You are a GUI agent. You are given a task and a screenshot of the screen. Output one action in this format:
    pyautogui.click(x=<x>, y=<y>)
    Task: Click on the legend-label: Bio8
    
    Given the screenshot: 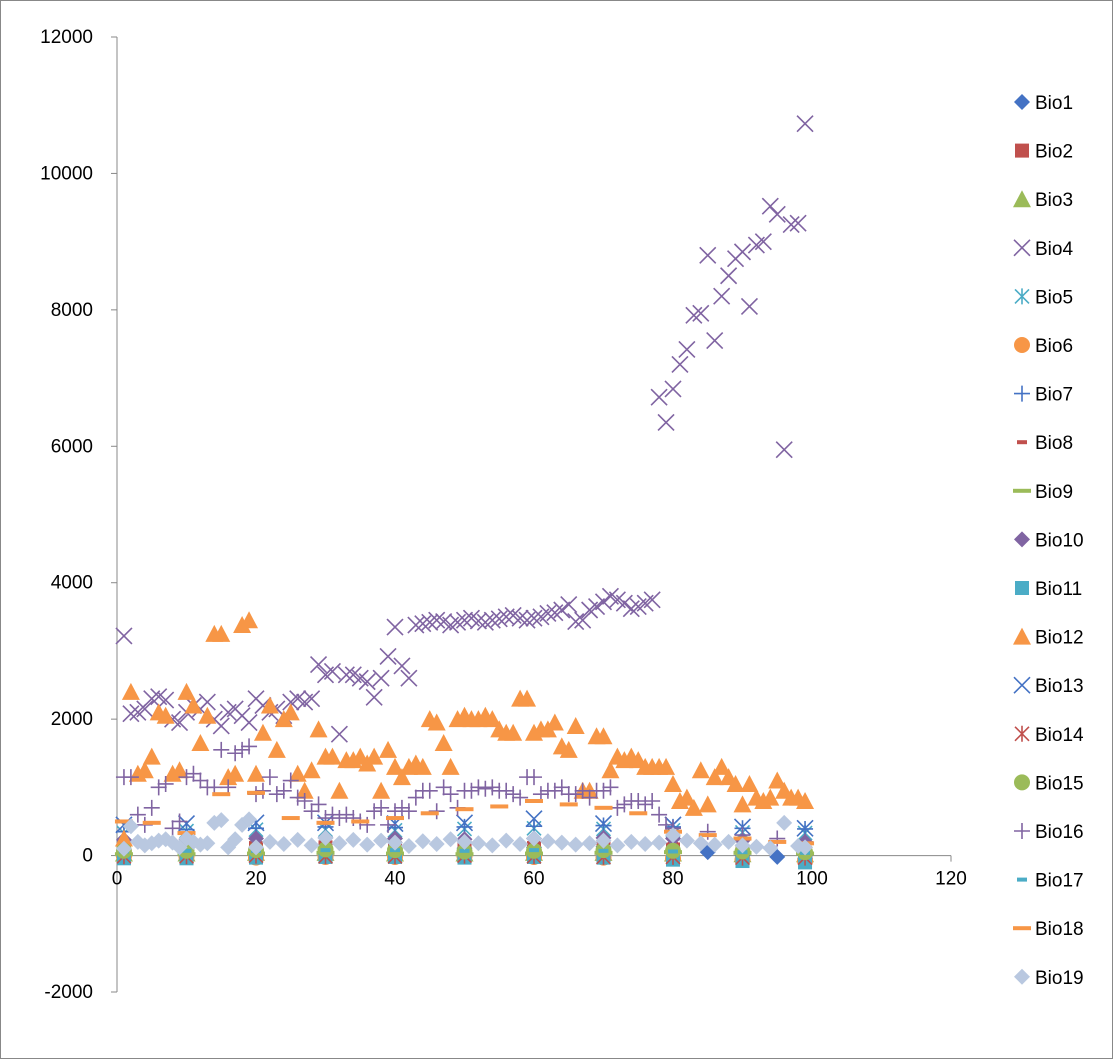 What is the action you would take?
    pyautogui.click(x=1054, y=443)
    